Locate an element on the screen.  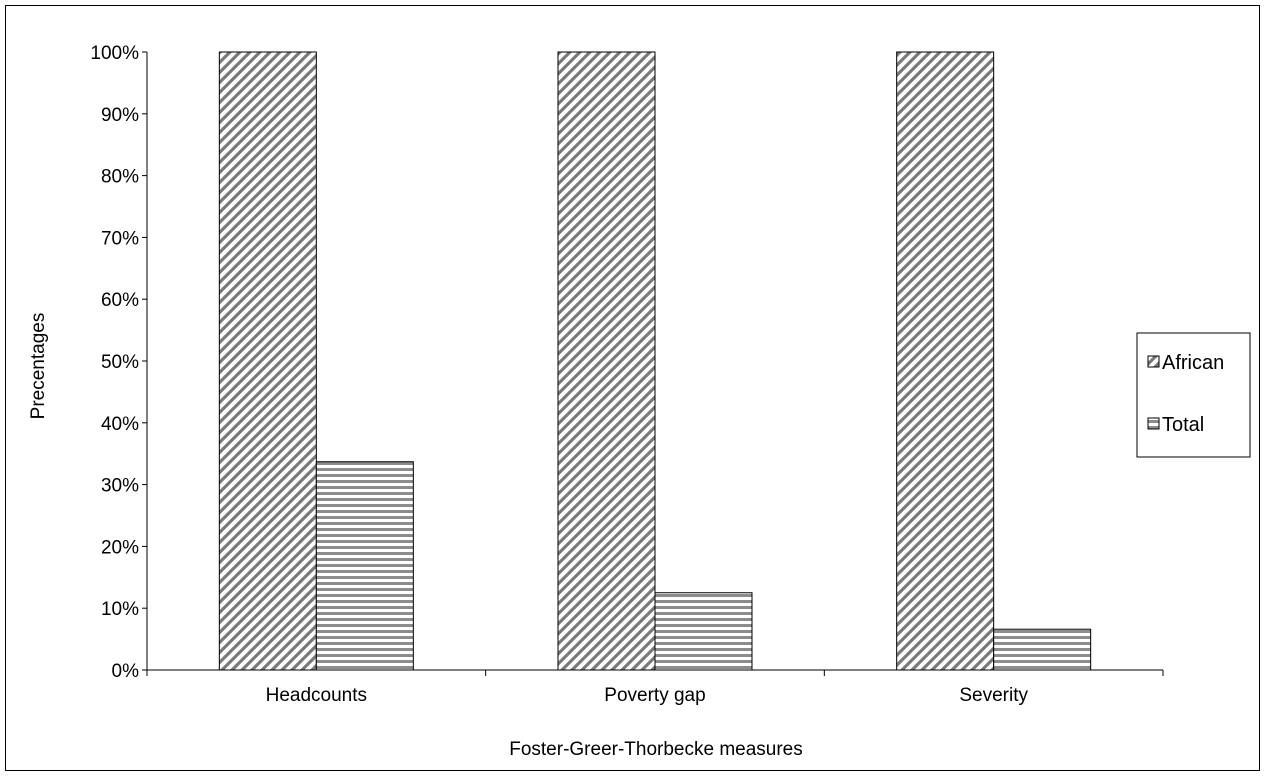
legend-label-african: African is located at coordinates (1193, 363).